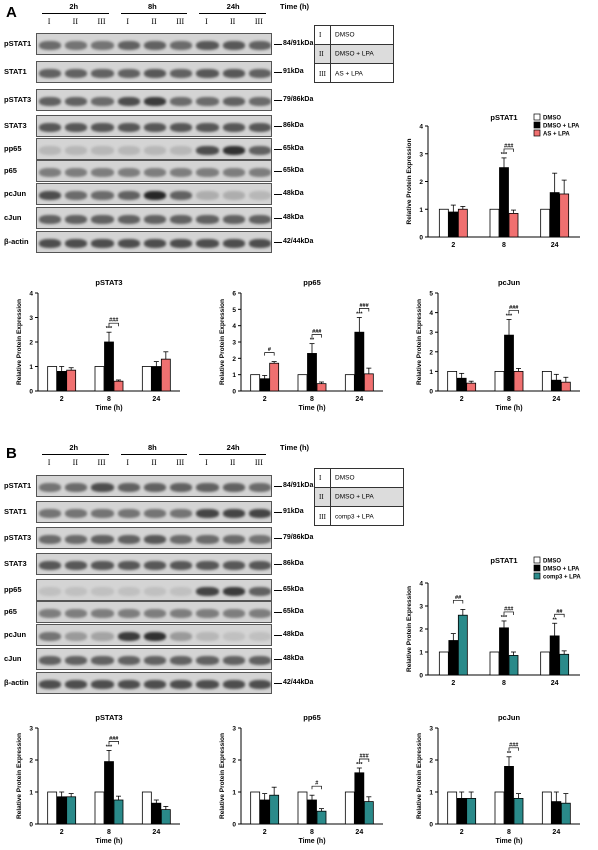  Describe the element at coordinates (154, 454) in the screenshot. I see `time-group-underline` at that location.